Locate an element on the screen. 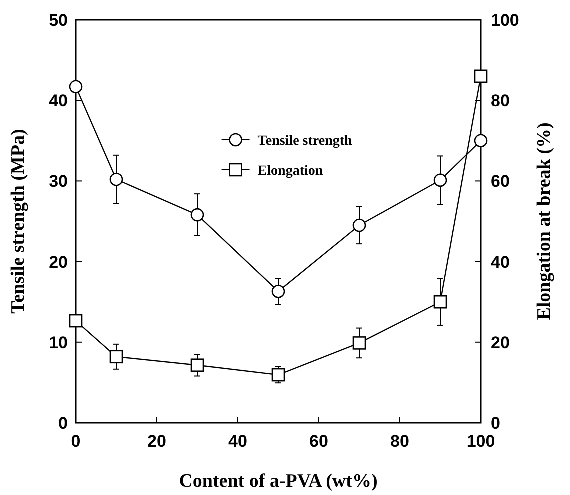 The width and height of the screenshot is (570, 495). y2-tick-label: 100 is located at coordinates (505, 20).